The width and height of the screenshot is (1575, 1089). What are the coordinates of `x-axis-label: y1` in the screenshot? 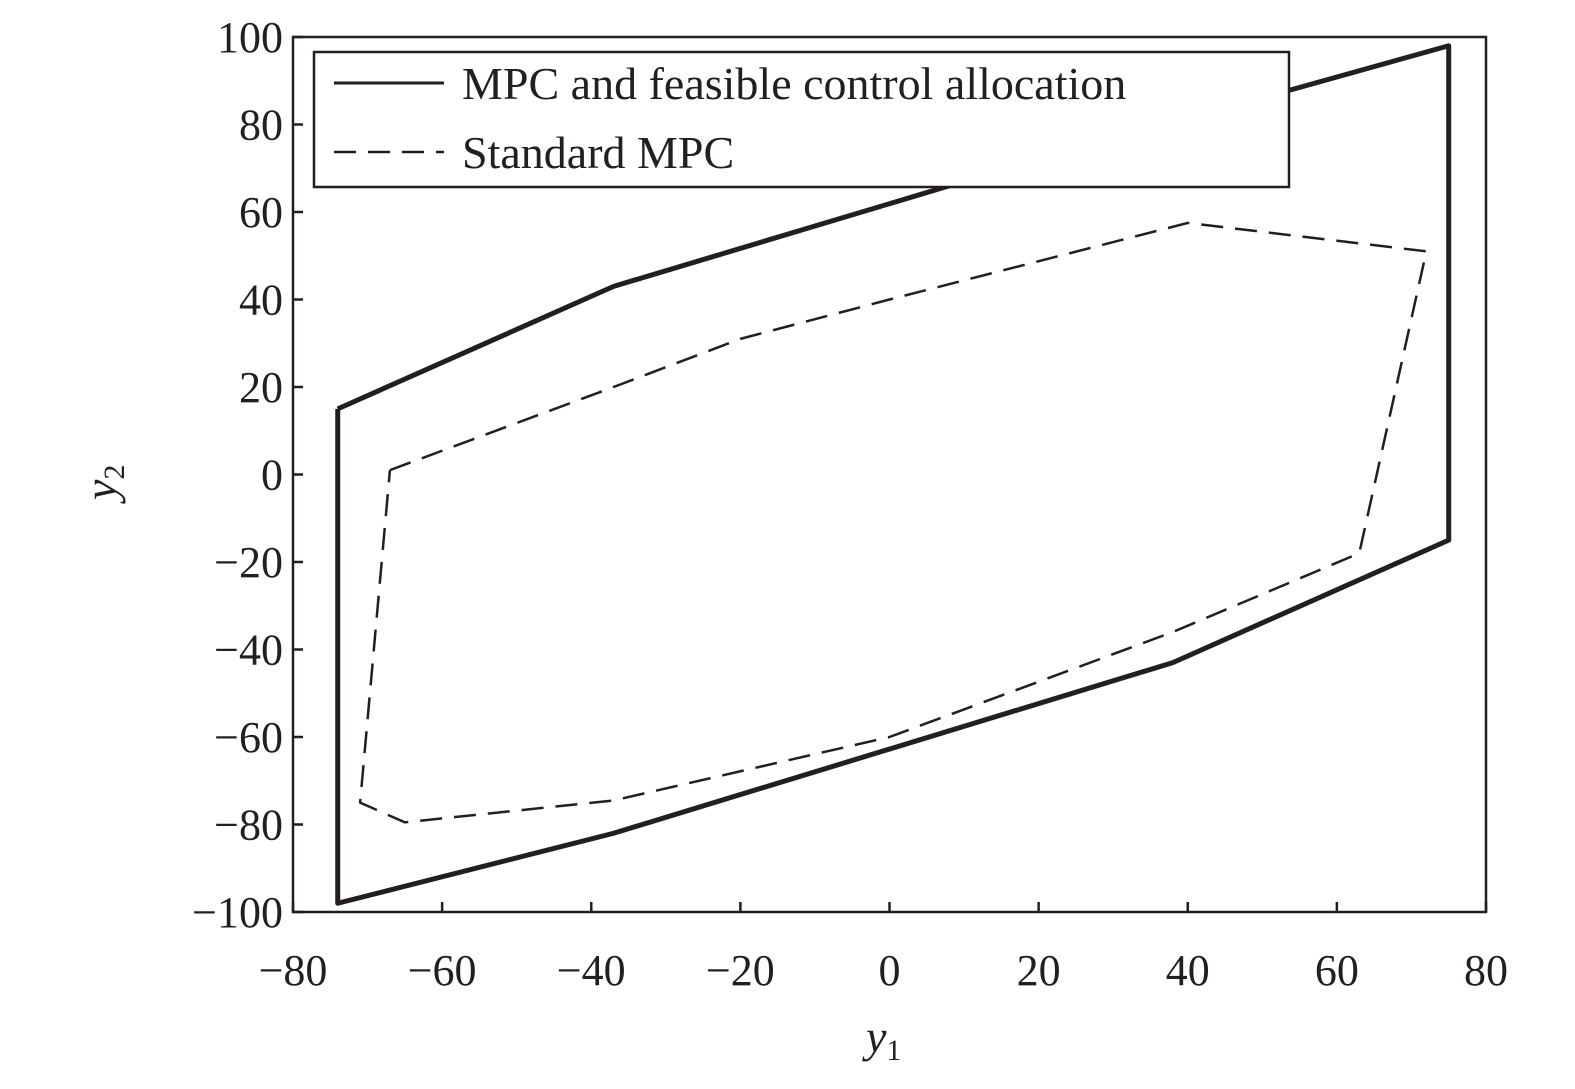 It's located at (881, 1039).